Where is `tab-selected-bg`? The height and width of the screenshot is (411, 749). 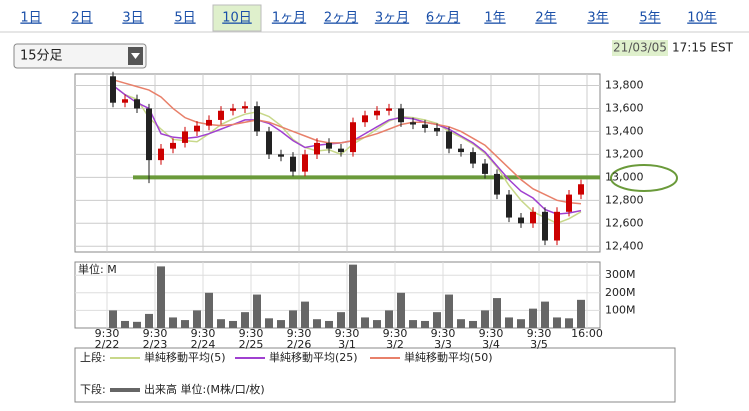
tab-selected-bg is located at coordinates (237, 18).